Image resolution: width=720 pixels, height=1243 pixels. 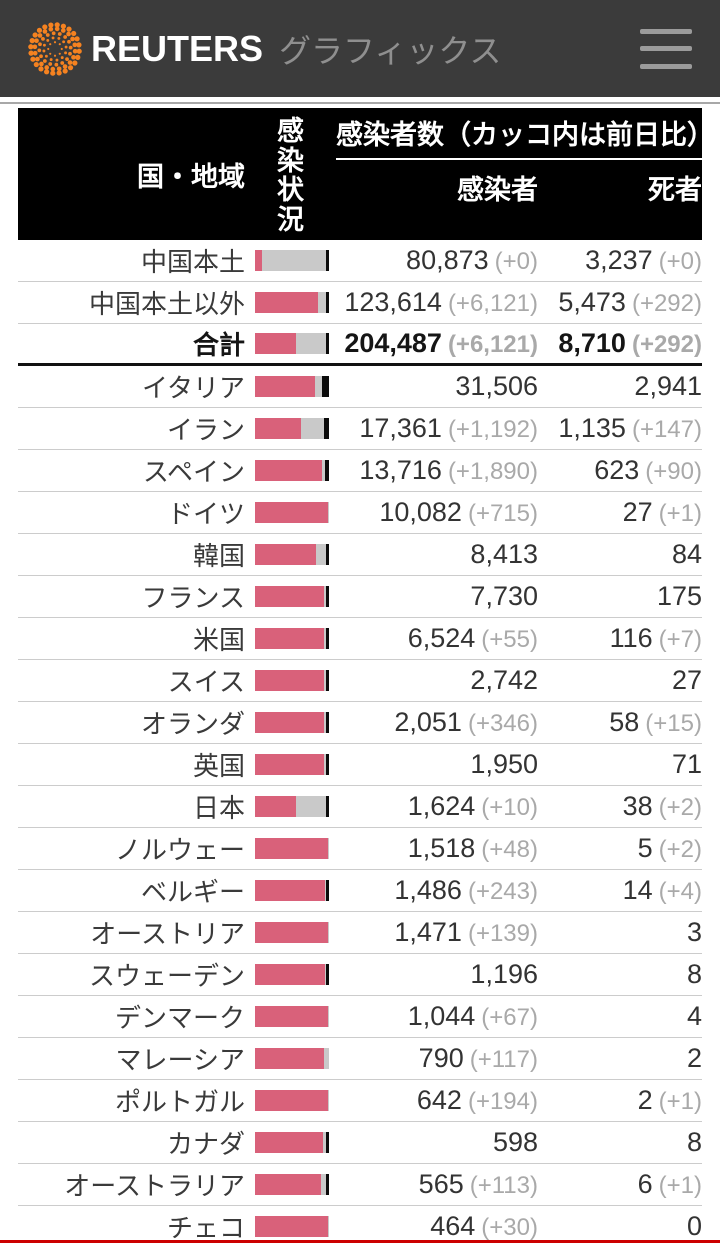 I want to click on deaths-cell: 623 (+90), so click(x=620, y=470).